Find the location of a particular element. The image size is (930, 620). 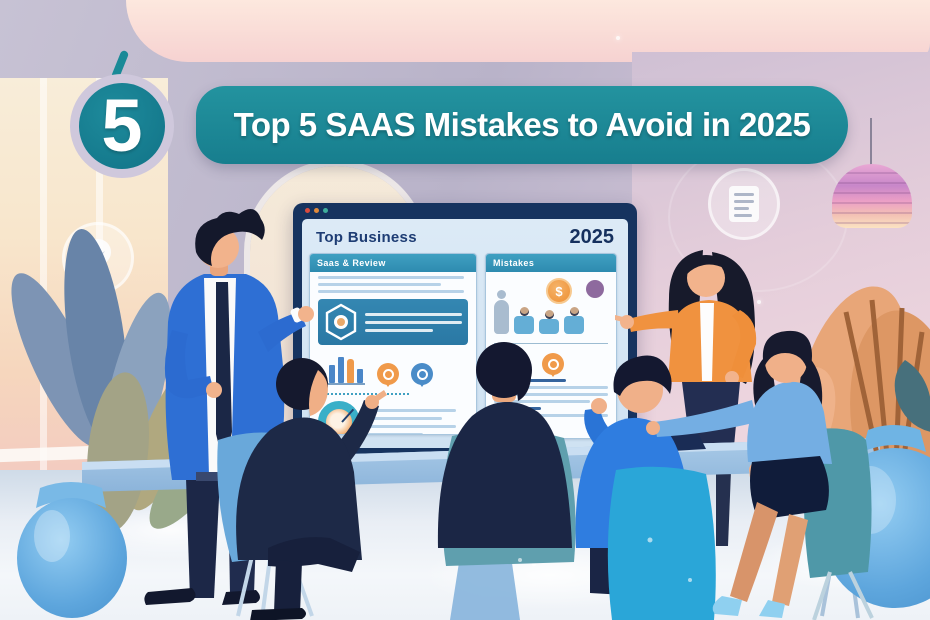

pink-ceiling-band is located at coordinates (528, 31).